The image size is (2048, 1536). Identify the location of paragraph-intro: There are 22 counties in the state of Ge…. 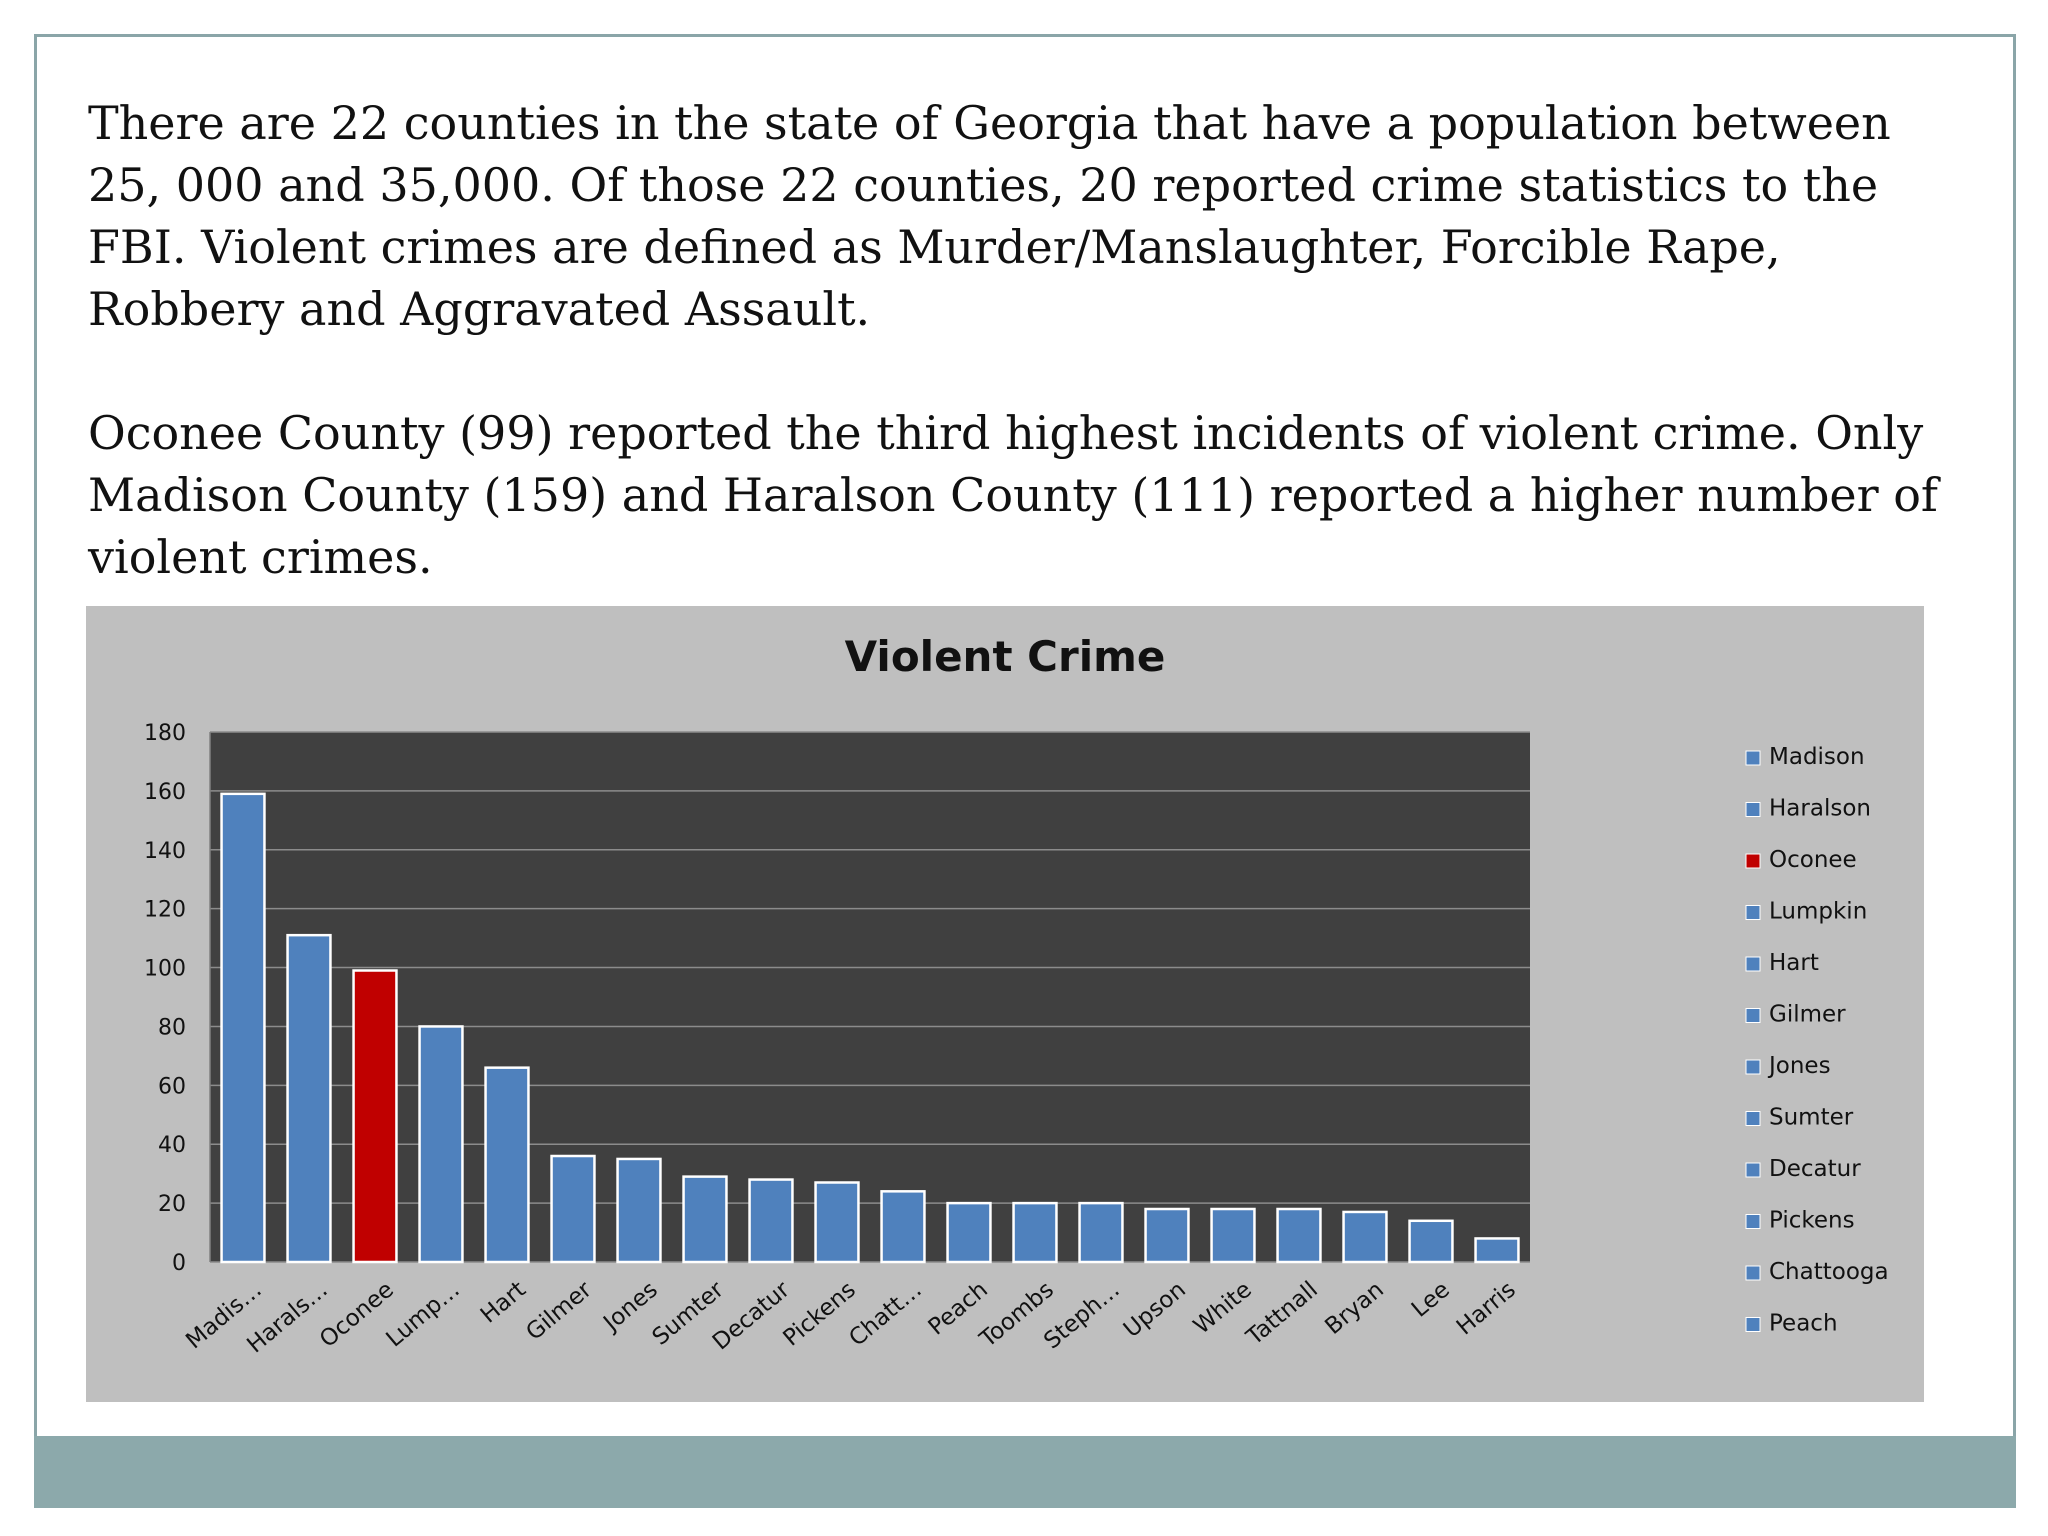
(989, 216).